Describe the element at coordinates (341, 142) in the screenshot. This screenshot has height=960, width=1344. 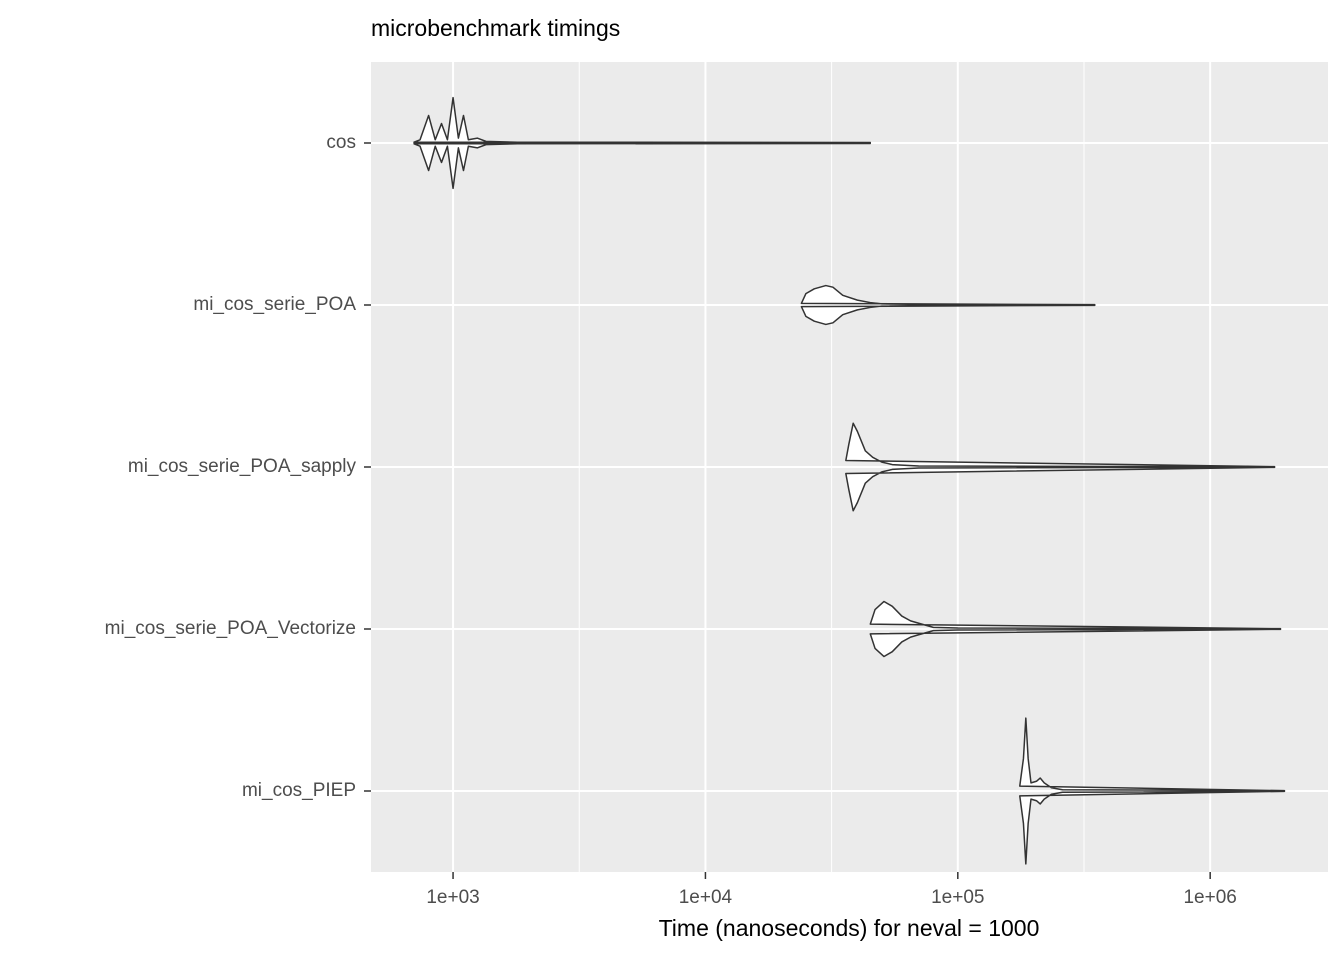
I see `y-tick-label: cos` at that location.